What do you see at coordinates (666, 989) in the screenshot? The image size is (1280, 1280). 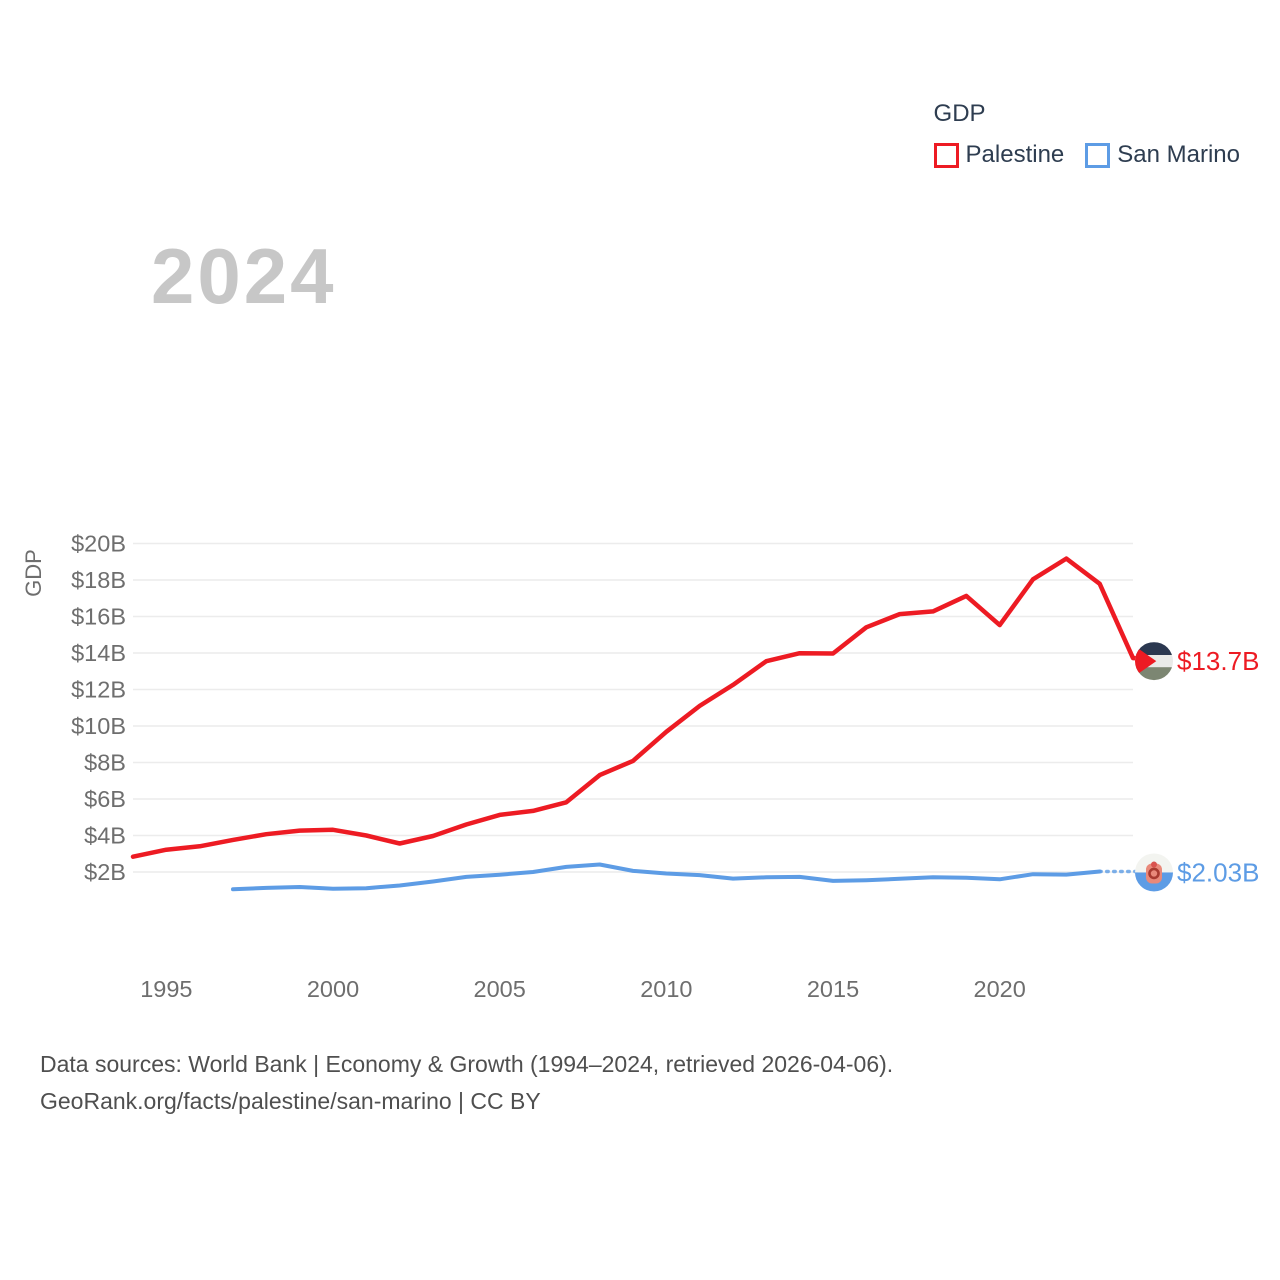 I see `x-tick-label: 2010` at bounding box center [666, 989].